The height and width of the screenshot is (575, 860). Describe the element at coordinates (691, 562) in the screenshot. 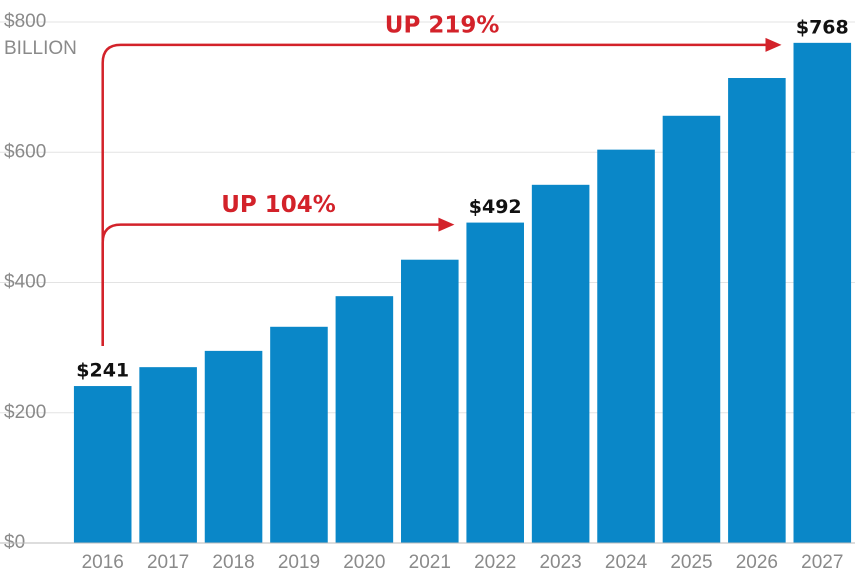

I see `x-tick-label: 2025` at that location.